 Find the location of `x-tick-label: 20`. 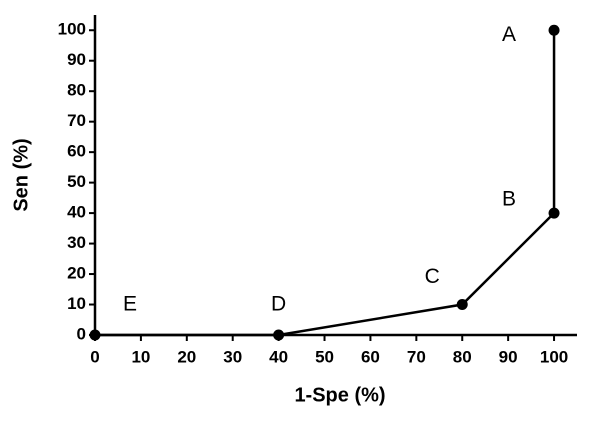

x-tick-label: 20 is located at coordinates (186, 356).